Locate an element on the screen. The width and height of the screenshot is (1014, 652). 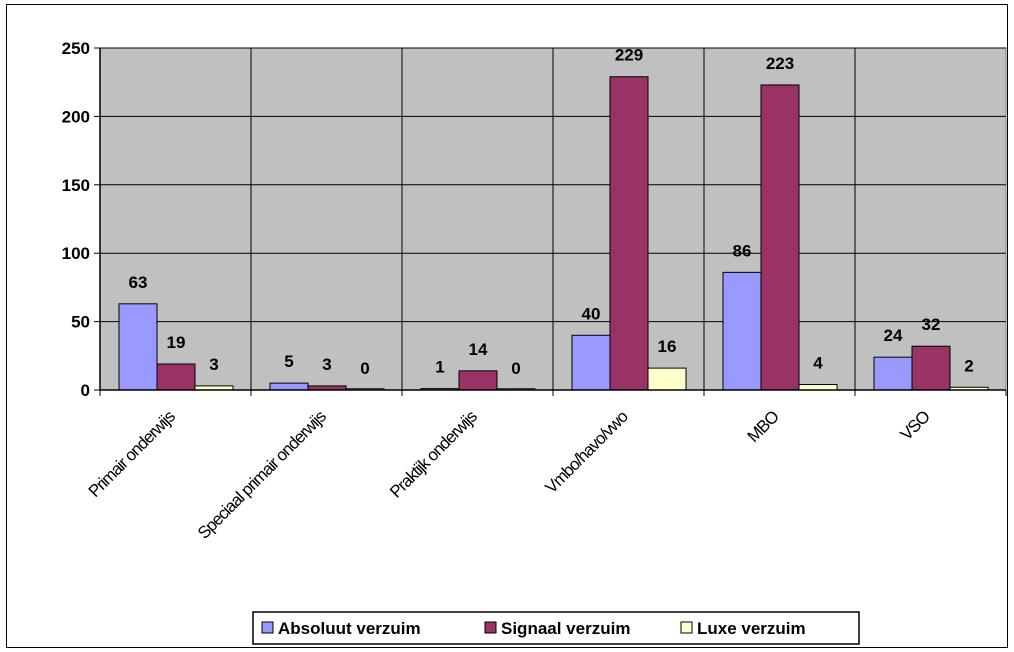
y-tick-label: 150 is located at coordinates (76, 185).